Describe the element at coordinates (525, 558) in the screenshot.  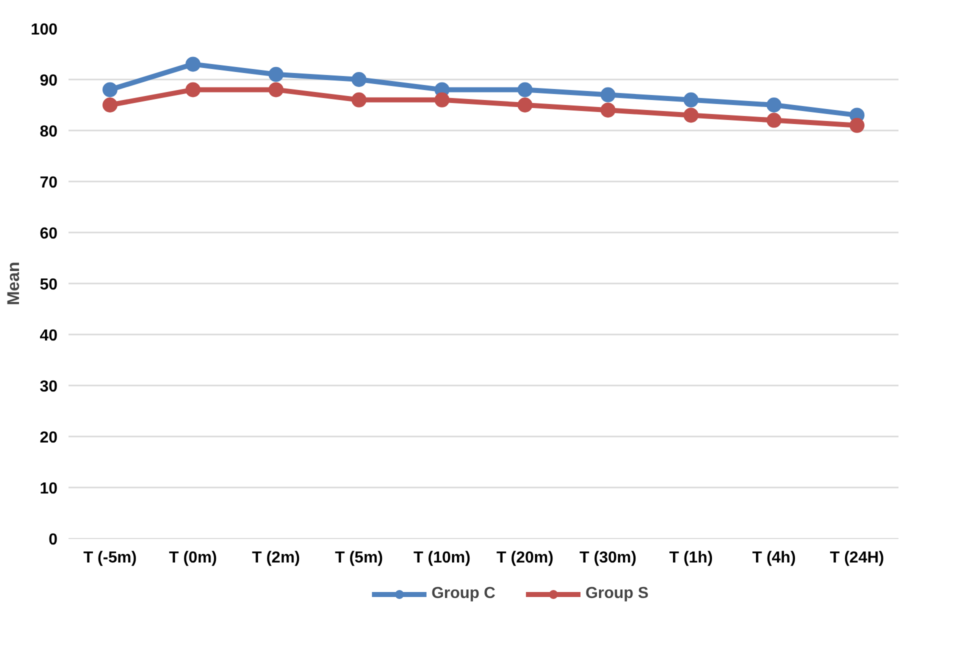
I see `x-tick-label: T (20m)` at that location.